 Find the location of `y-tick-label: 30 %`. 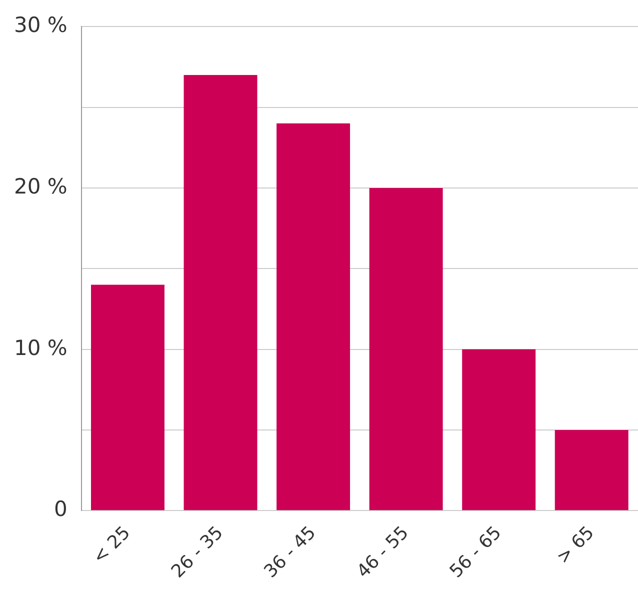

y-tick-label: 30 % is located at coordinates (41, 25).